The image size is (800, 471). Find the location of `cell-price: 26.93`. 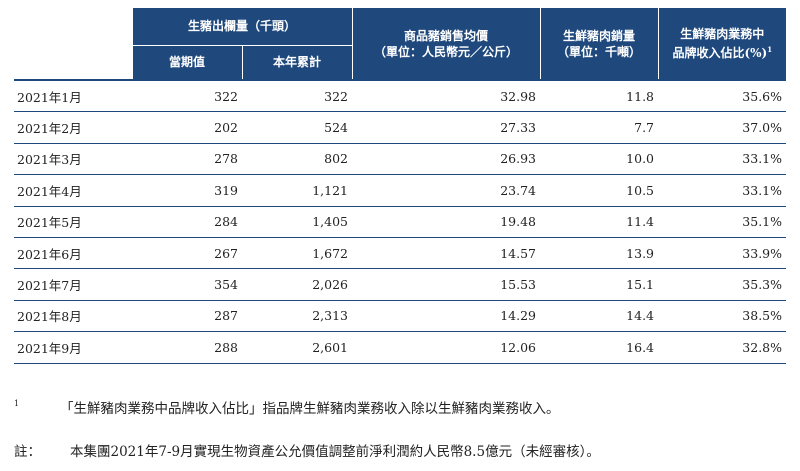

cell-price: 26.93 is located at coordinates (446, 159).